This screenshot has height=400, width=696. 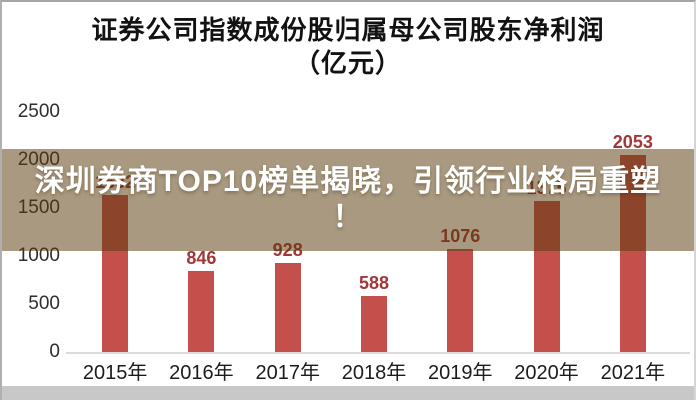 I want to click on x-label-2018年: 2018年, so click(x=374, y=373).